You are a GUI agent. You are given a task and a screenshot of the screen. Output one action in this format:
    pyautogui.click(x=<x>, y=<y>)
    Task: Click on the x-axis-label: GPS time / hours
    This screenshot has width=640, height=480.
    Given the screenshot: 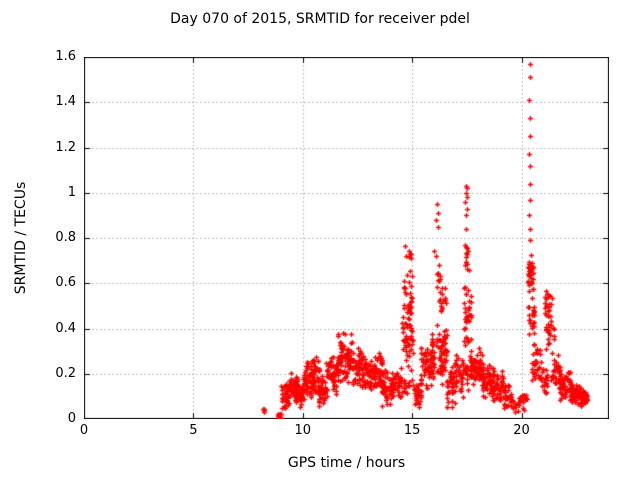 What is the action you would take?
    pyautogui.click(x=346, y=463)
    